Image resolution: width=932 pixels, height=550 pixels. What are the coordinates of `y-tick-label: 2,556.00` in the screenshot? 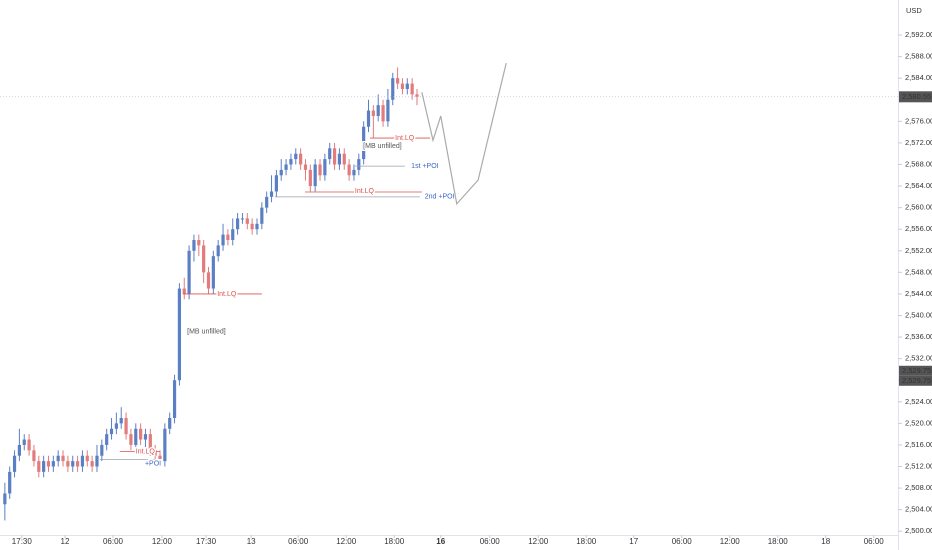 It's located at (918, 228).